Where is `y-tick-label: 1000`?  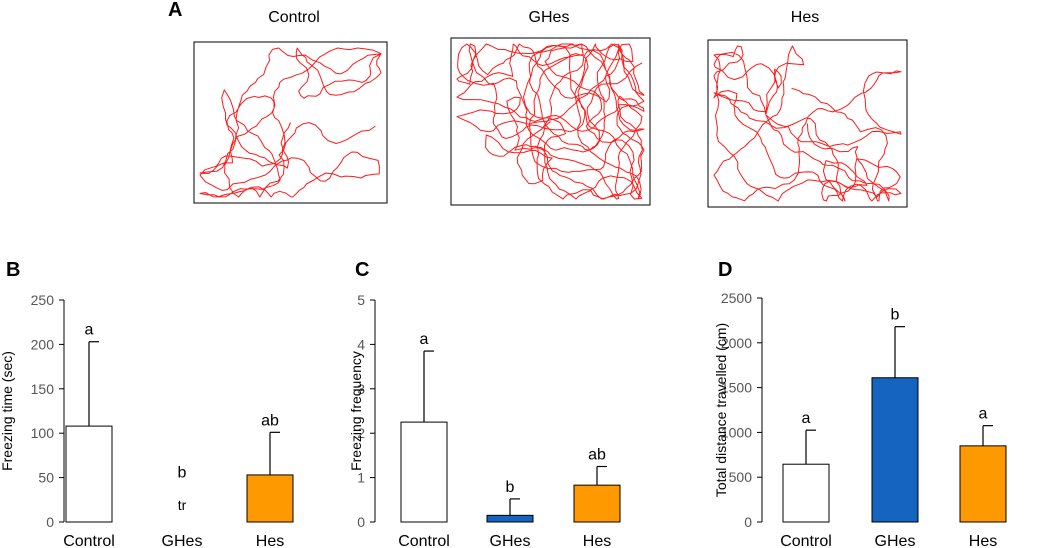 y-tick-label: 1000 is located at coordinates (736, 432).